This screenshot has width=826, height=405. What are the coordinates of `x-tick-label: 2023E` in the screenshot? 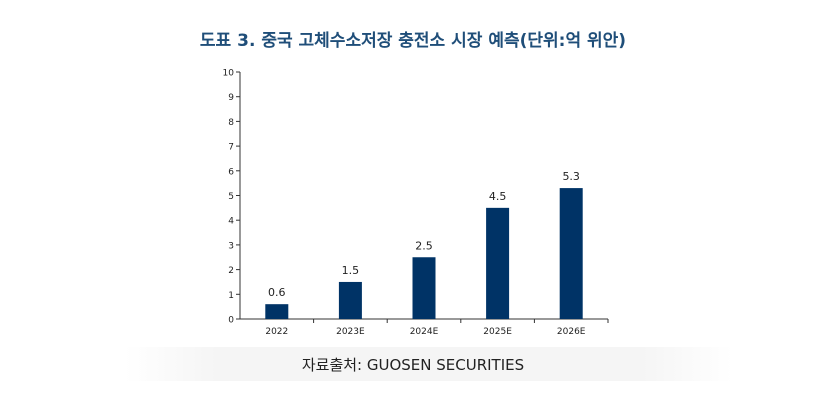 It's located at (350, 332).